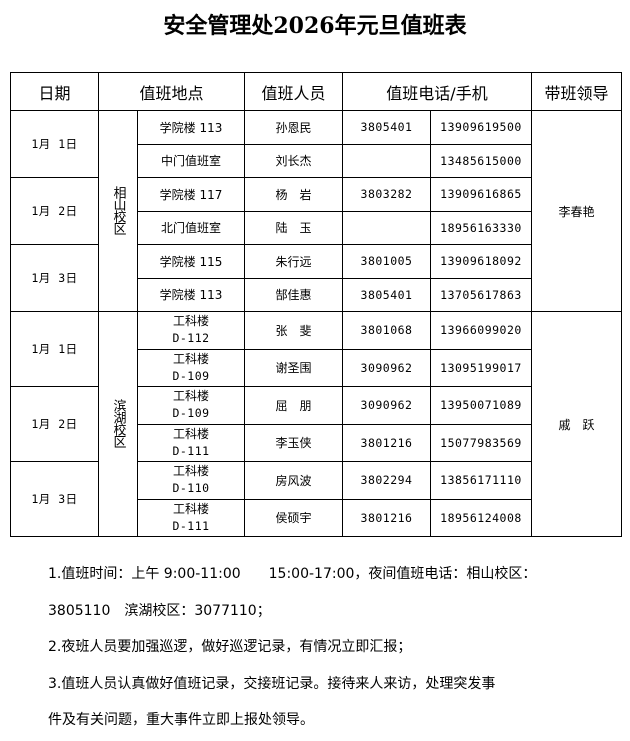 The image size is (630, 741). What do you see at coordinates (293, 517) in the screenshot?
I see `person-cell: 侯硕宇` at bounding box center [293, 517].